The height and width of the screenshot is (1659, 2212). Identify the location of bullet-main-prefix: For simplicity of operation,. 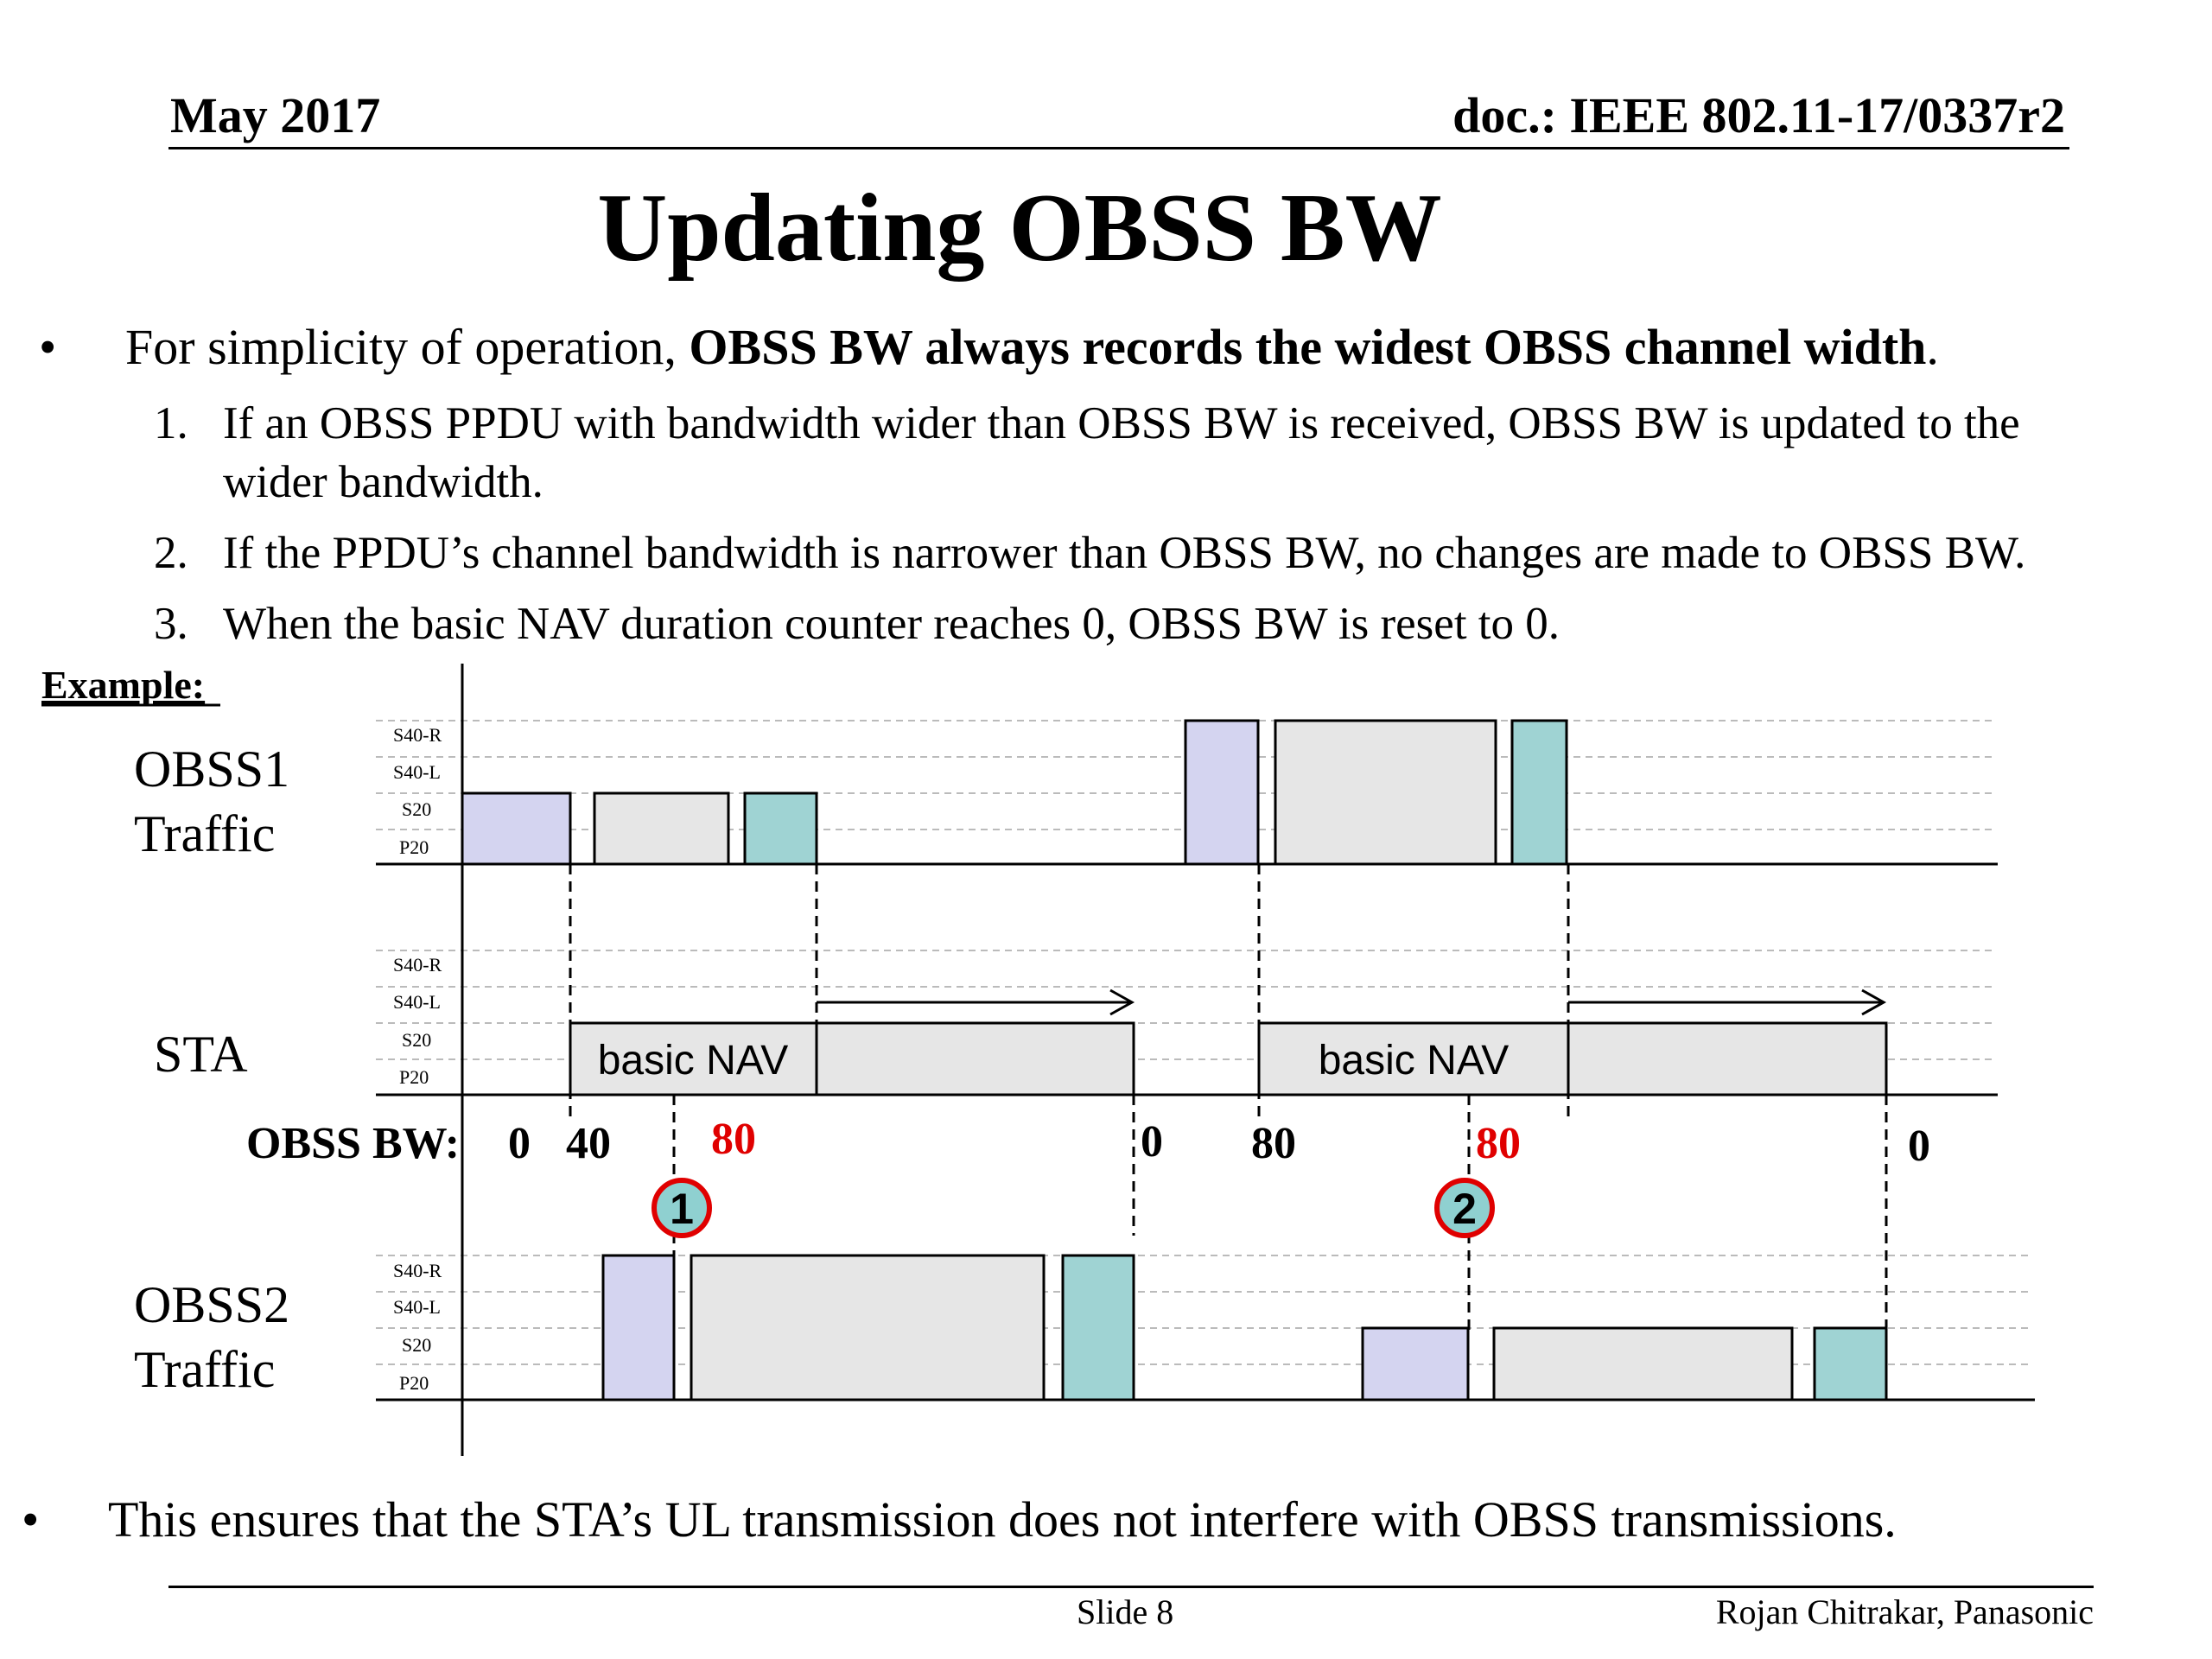
(407, 347).